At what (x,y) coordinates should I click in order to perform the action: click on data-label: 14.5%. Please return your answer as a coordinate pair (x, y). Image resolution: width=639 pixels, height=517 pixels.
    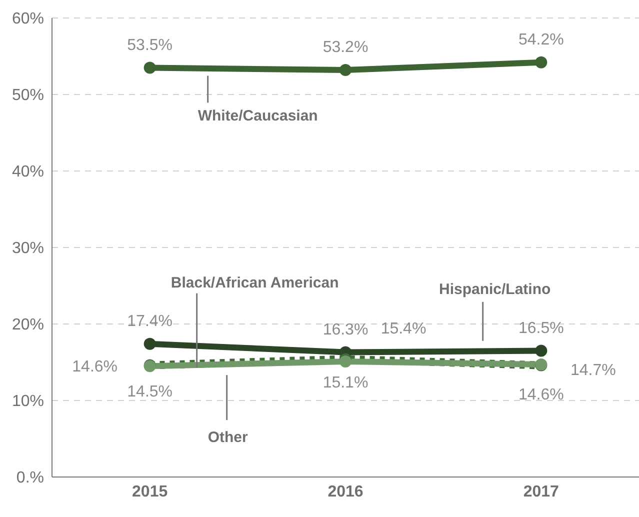
    Looking at the image, I should click on (150, 391).